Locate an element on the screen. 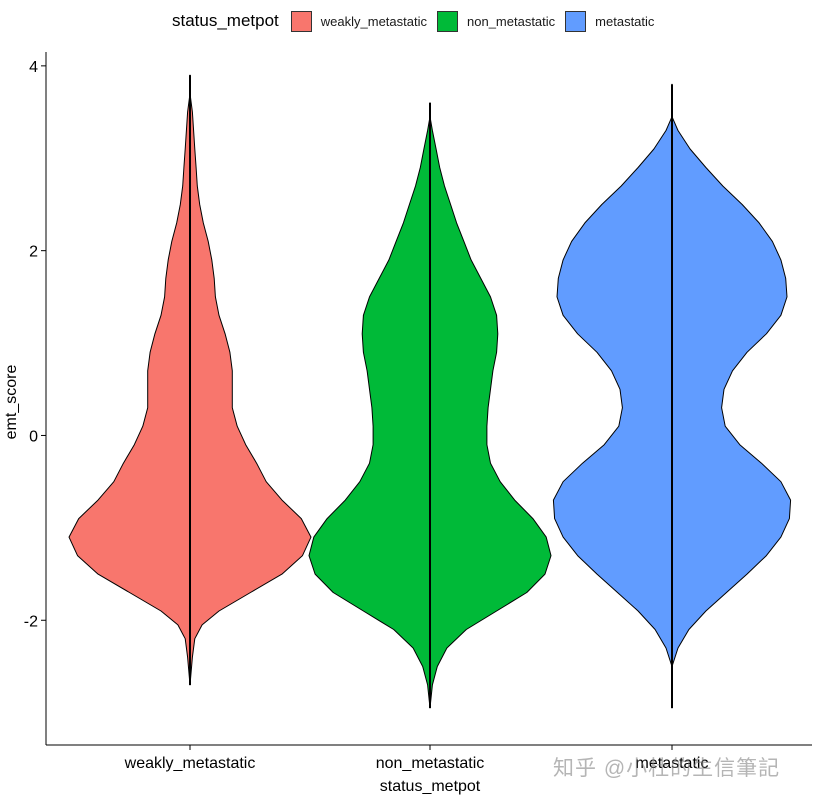 The width and height of the screenshot is (817, 800). y-tick-label: 0 is located at coordinates (33, 436).